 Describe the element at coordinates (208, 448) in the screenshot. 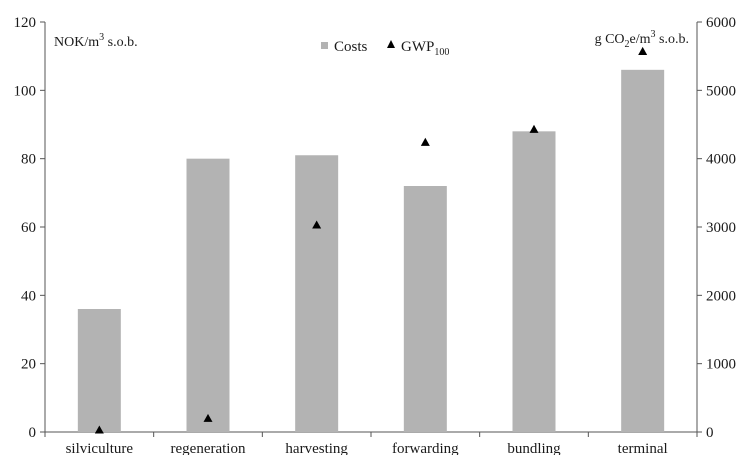

I see `category-label: regeneration` at that location.